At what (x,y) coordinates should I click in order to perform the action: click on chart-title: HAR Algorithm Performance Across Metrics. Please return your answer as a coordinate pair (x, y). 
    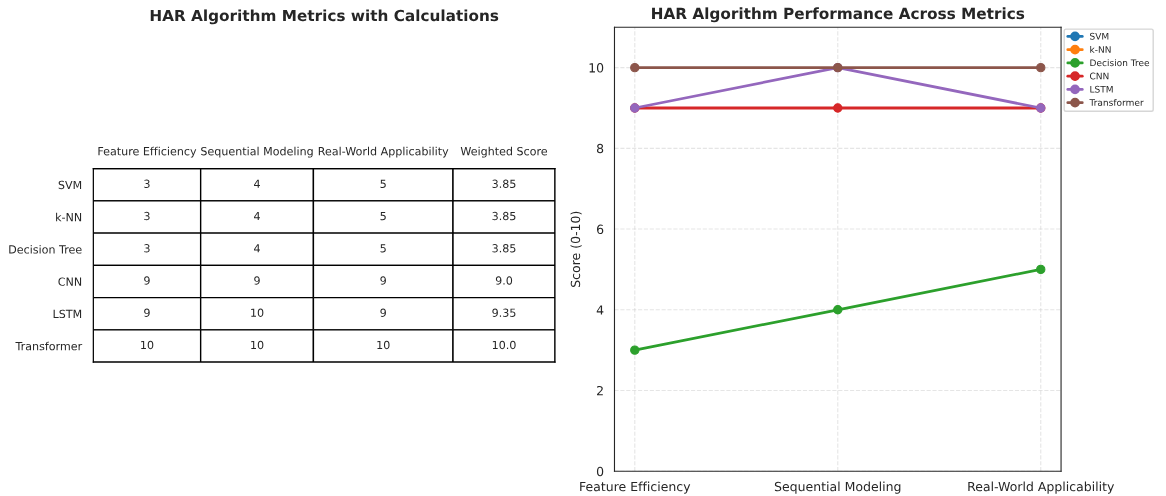
    Looking at the image, I should click on (838, 15).